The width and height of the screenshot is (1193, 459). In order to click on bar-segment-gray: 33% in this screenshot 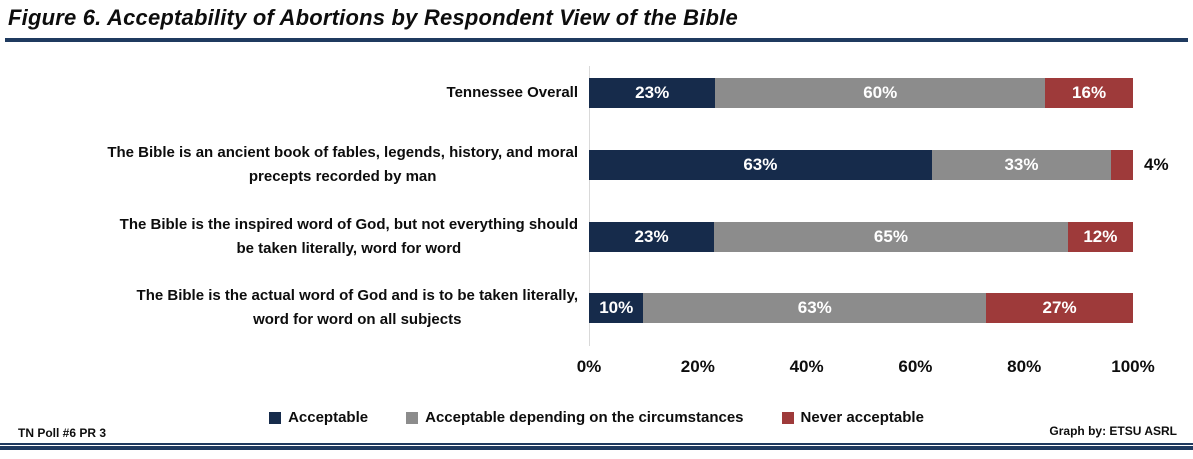, I will do `click(1021, 165)`.